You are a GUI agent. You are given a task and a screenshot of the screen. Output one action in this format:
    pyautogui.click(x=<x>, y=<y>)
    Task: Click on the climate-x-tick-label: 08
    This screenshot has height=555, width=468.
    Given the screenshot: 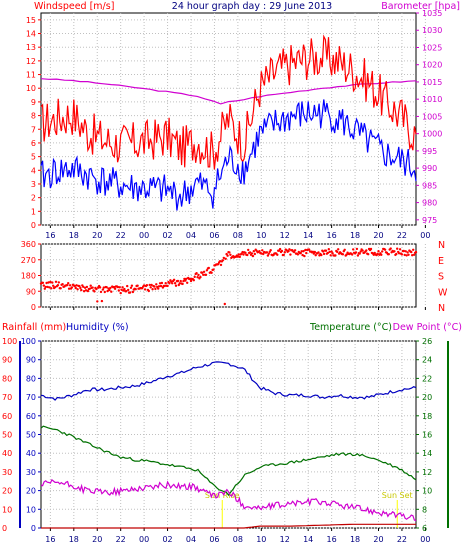 What is the action you would take?
    pyautogui.click(x=238, y=539)
    